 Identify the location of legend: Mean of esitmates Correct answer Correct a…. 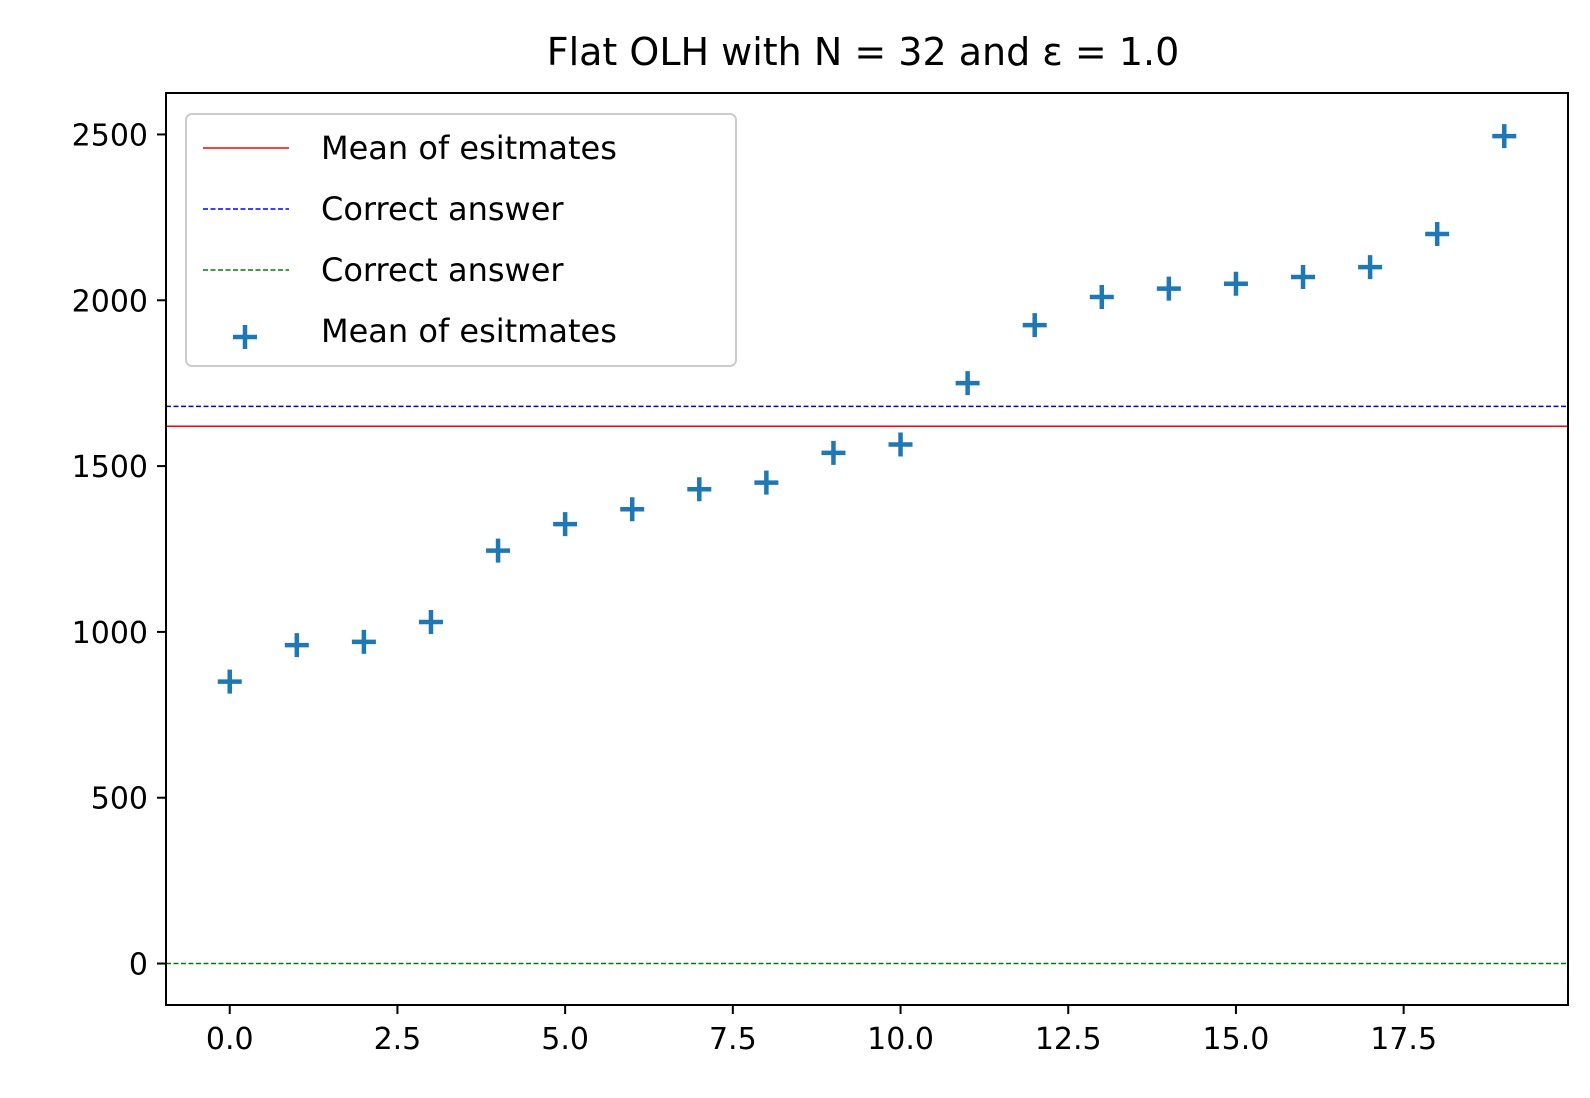
(461, 240).